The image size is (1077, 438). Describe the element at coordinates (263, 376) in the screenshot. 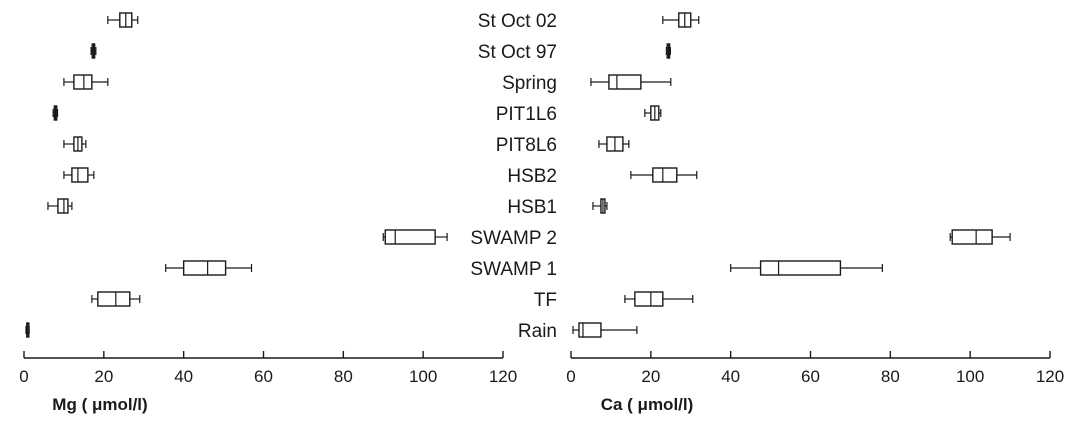

I see `mg-tick-label: 60` at that location.